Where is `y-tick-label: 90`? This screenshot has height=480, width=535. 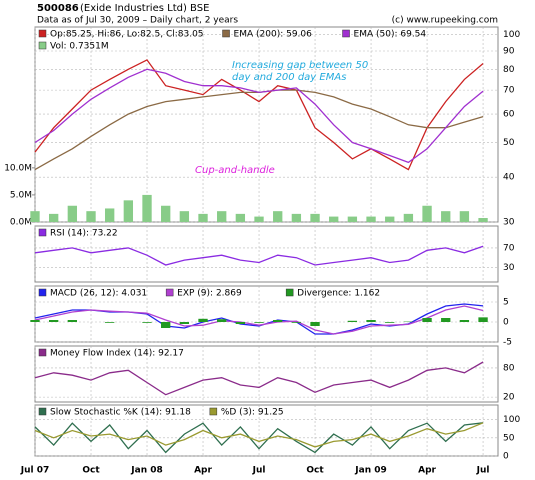 y-tick-label: 90 is located at coordinates (509, 51).